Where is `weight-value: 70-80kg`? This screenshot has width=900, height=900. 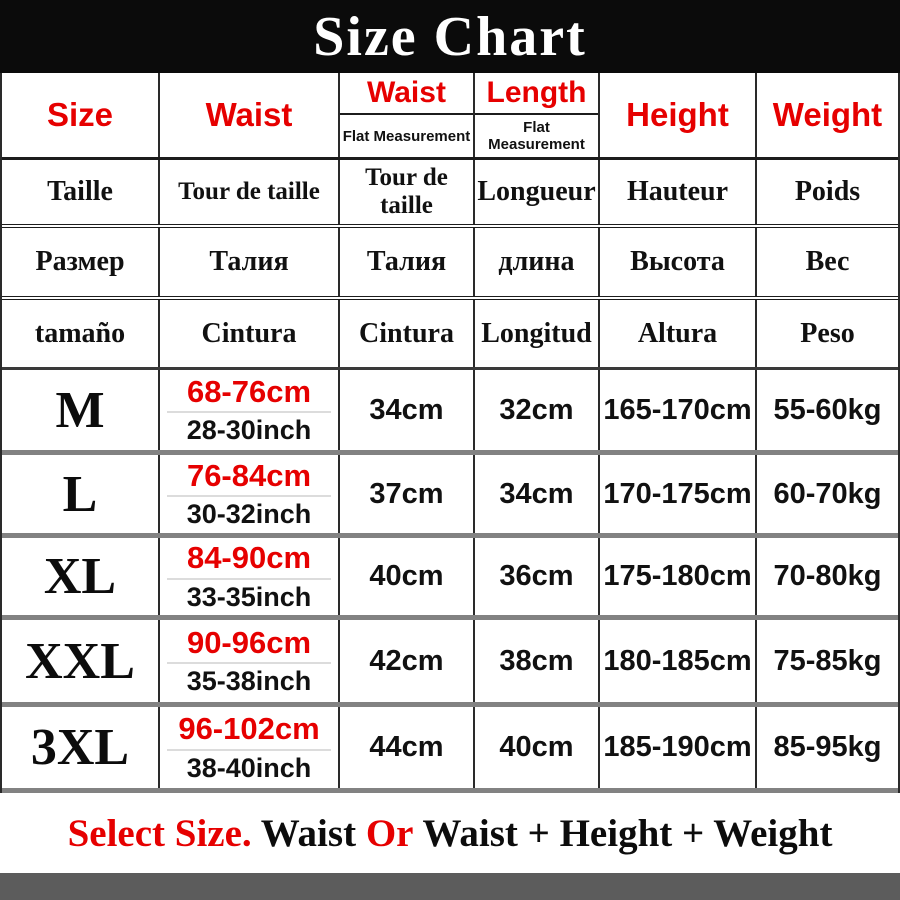
weight-value: 70-80kg is located at coordinates (827, 576).